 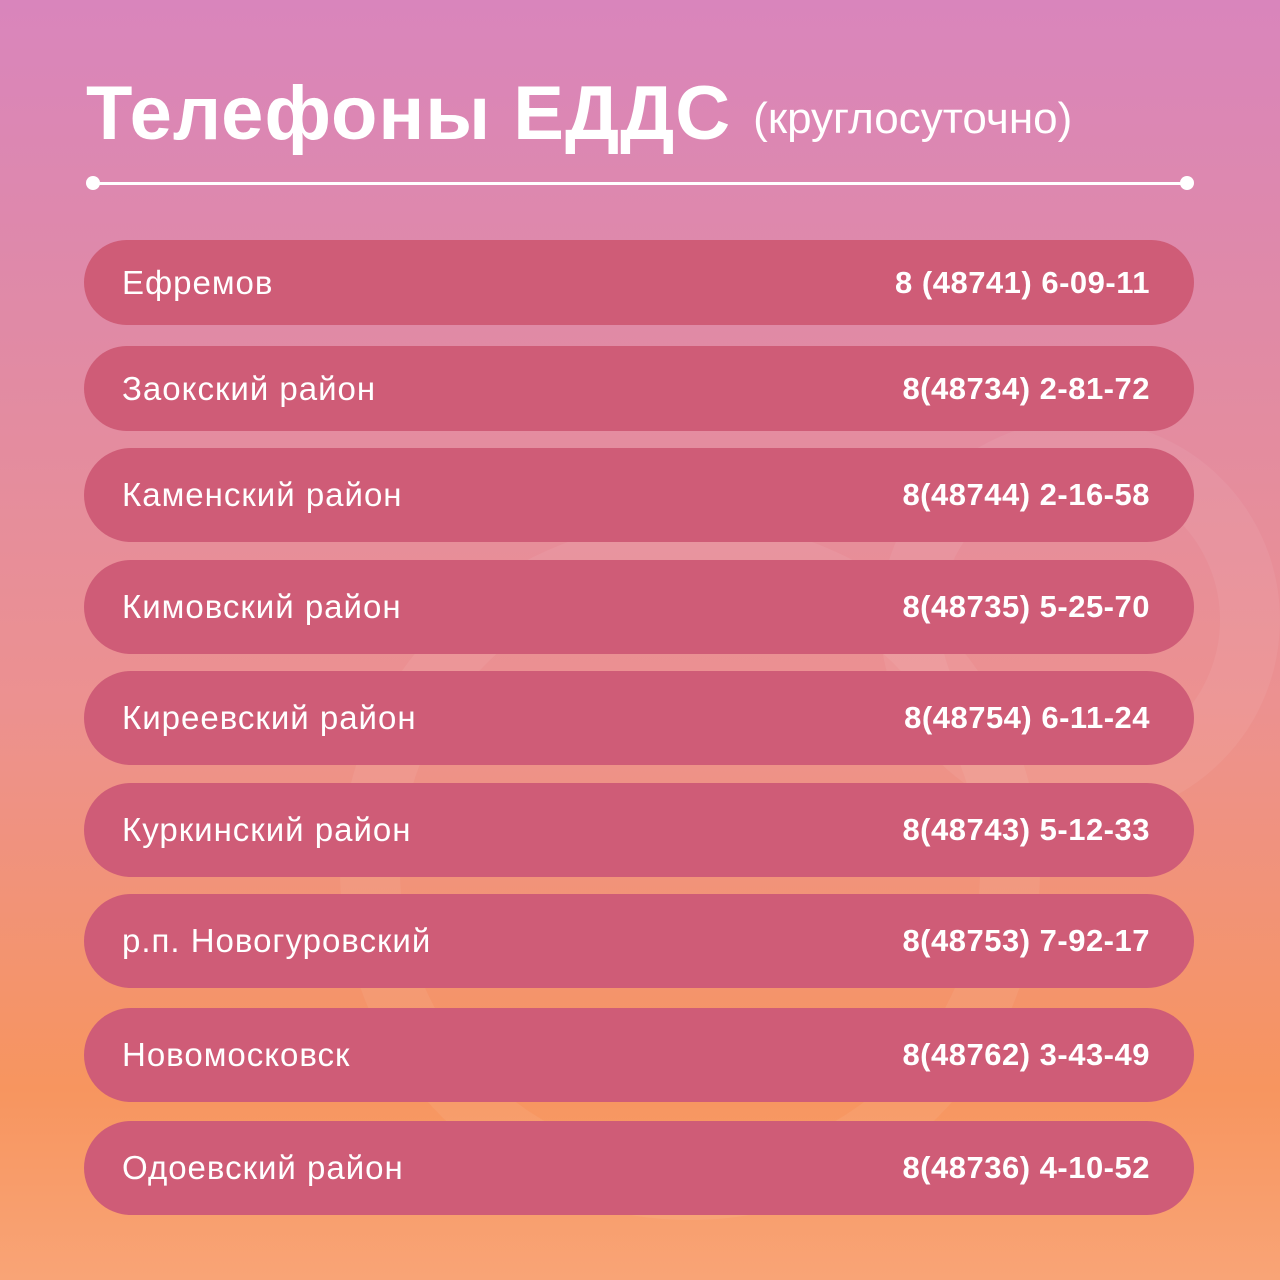 What do you see at coordinates (236, 1054) in the screenshot?
I see `contact-name: Новомосковск` at bounding box center [236, 1054].